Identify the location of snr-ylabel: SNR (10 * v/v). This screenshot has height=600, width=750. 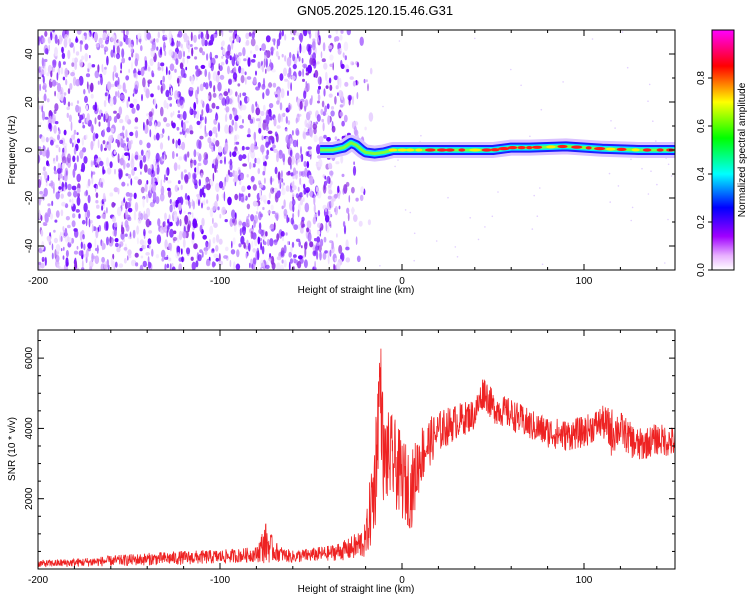
(12, 449).